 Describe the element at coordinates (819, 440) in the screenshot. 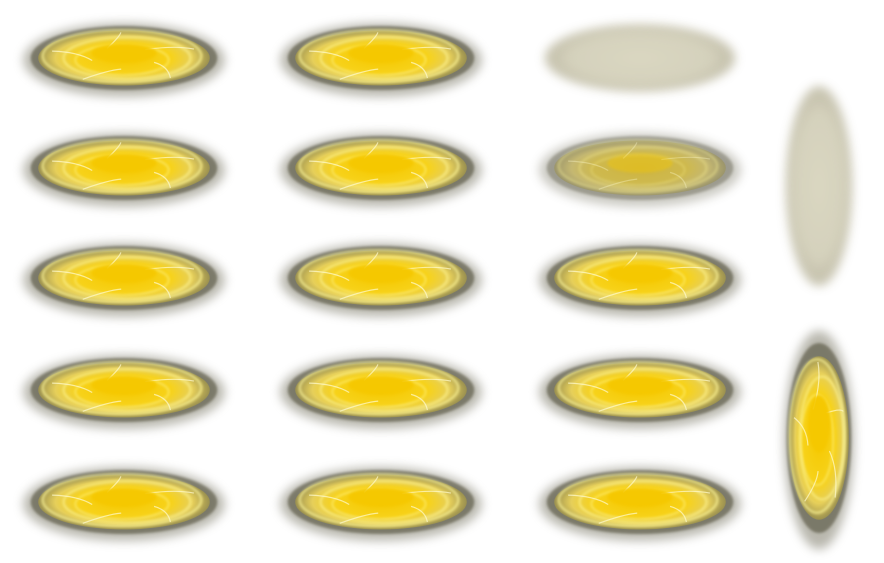

I see `portal-frame-vertical` at that location.